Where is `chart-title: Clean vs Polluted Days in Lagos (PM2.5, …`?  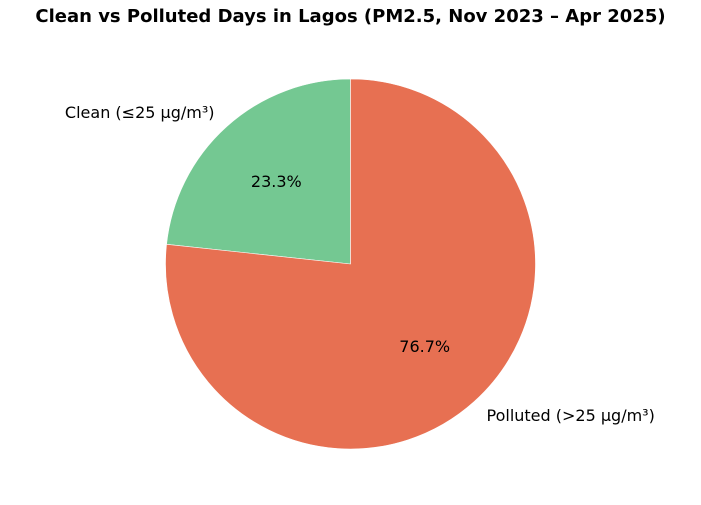 chart-title: Clean vs Polluted Days in Lagos (PM2.5, … is located at coordinates (350, 16).